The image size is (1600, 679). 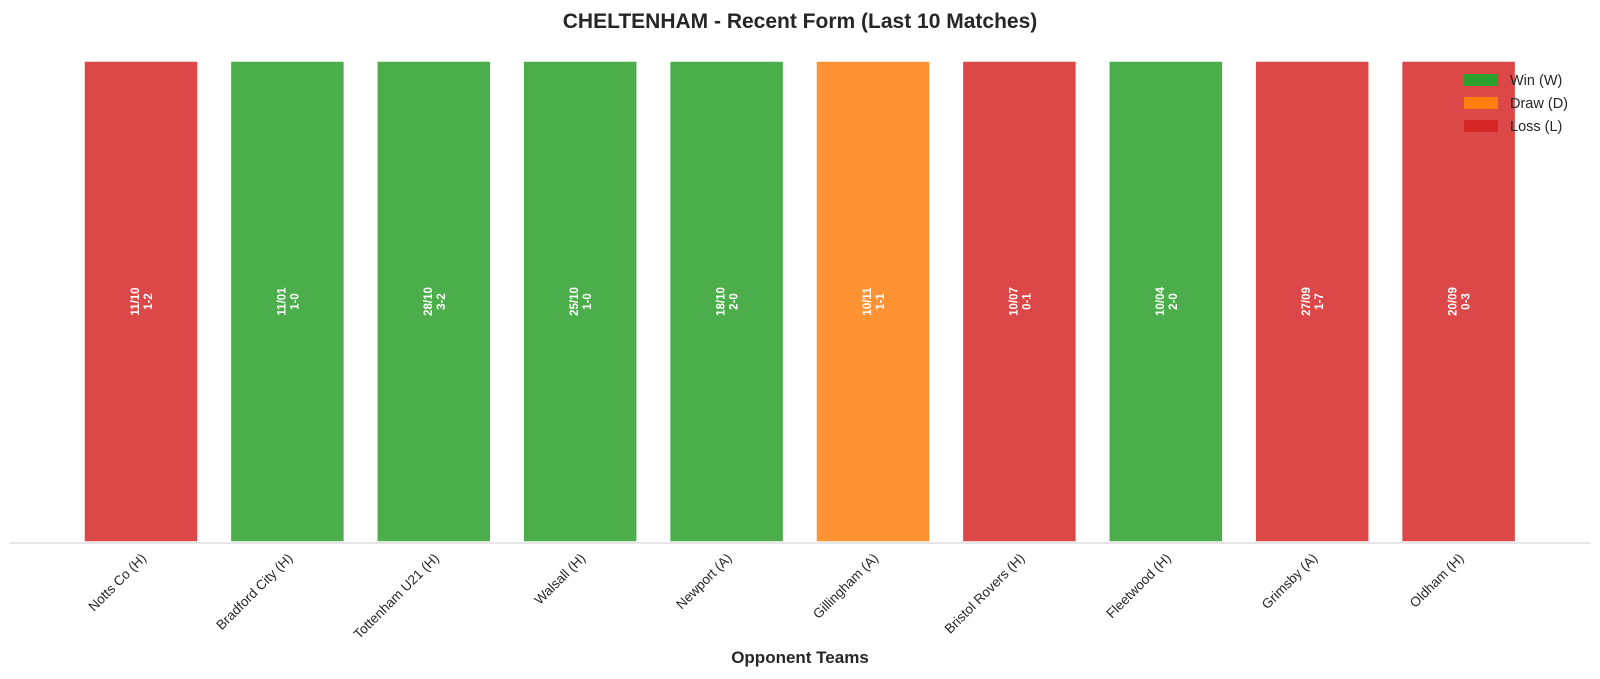 What do you see at coordinates (1536, 81) in the screenshot?
I see `legend-label-w: Win (W)` at bounding box center [1536, 81].